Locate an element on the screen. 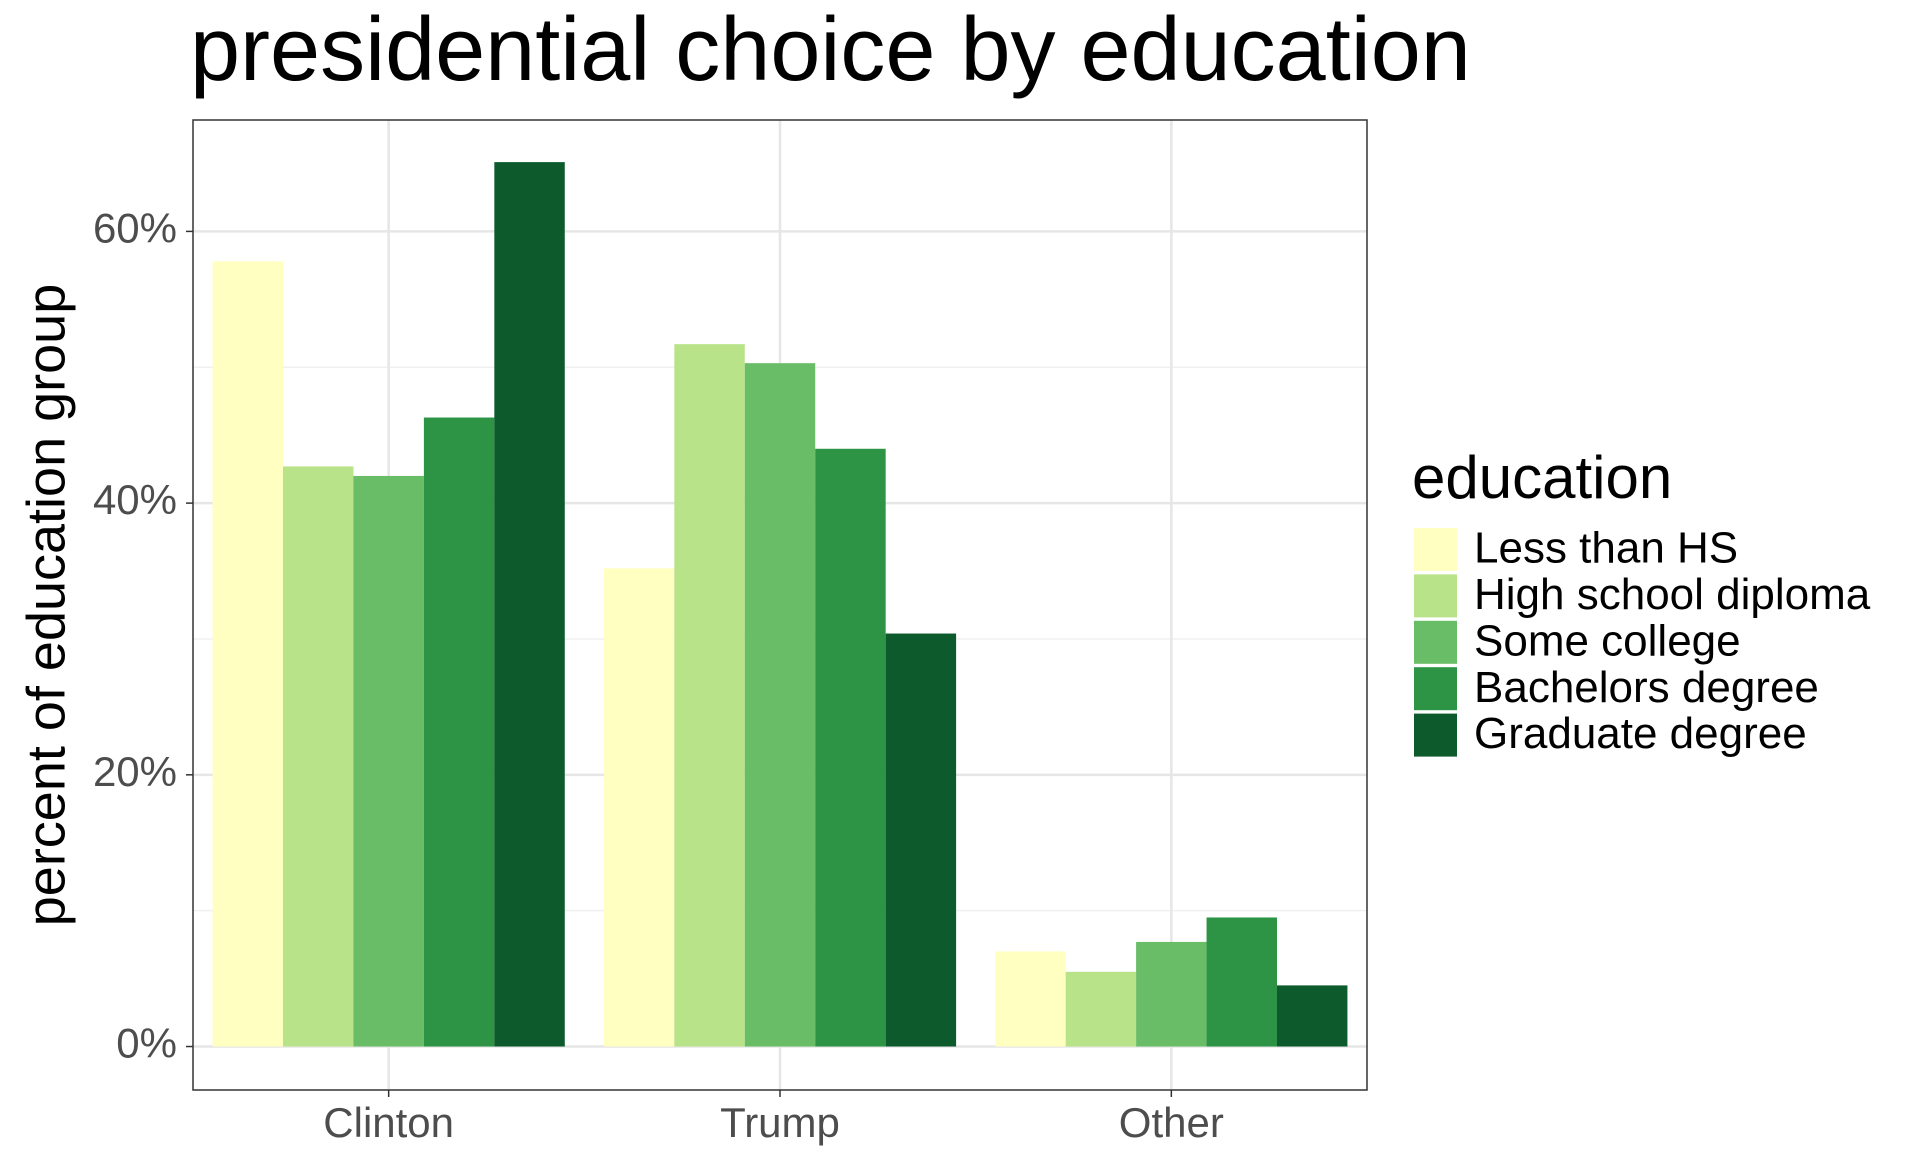 The image size is (1920, 1152). x-tick-label: Clinton is located at coordinates (388, 1122).